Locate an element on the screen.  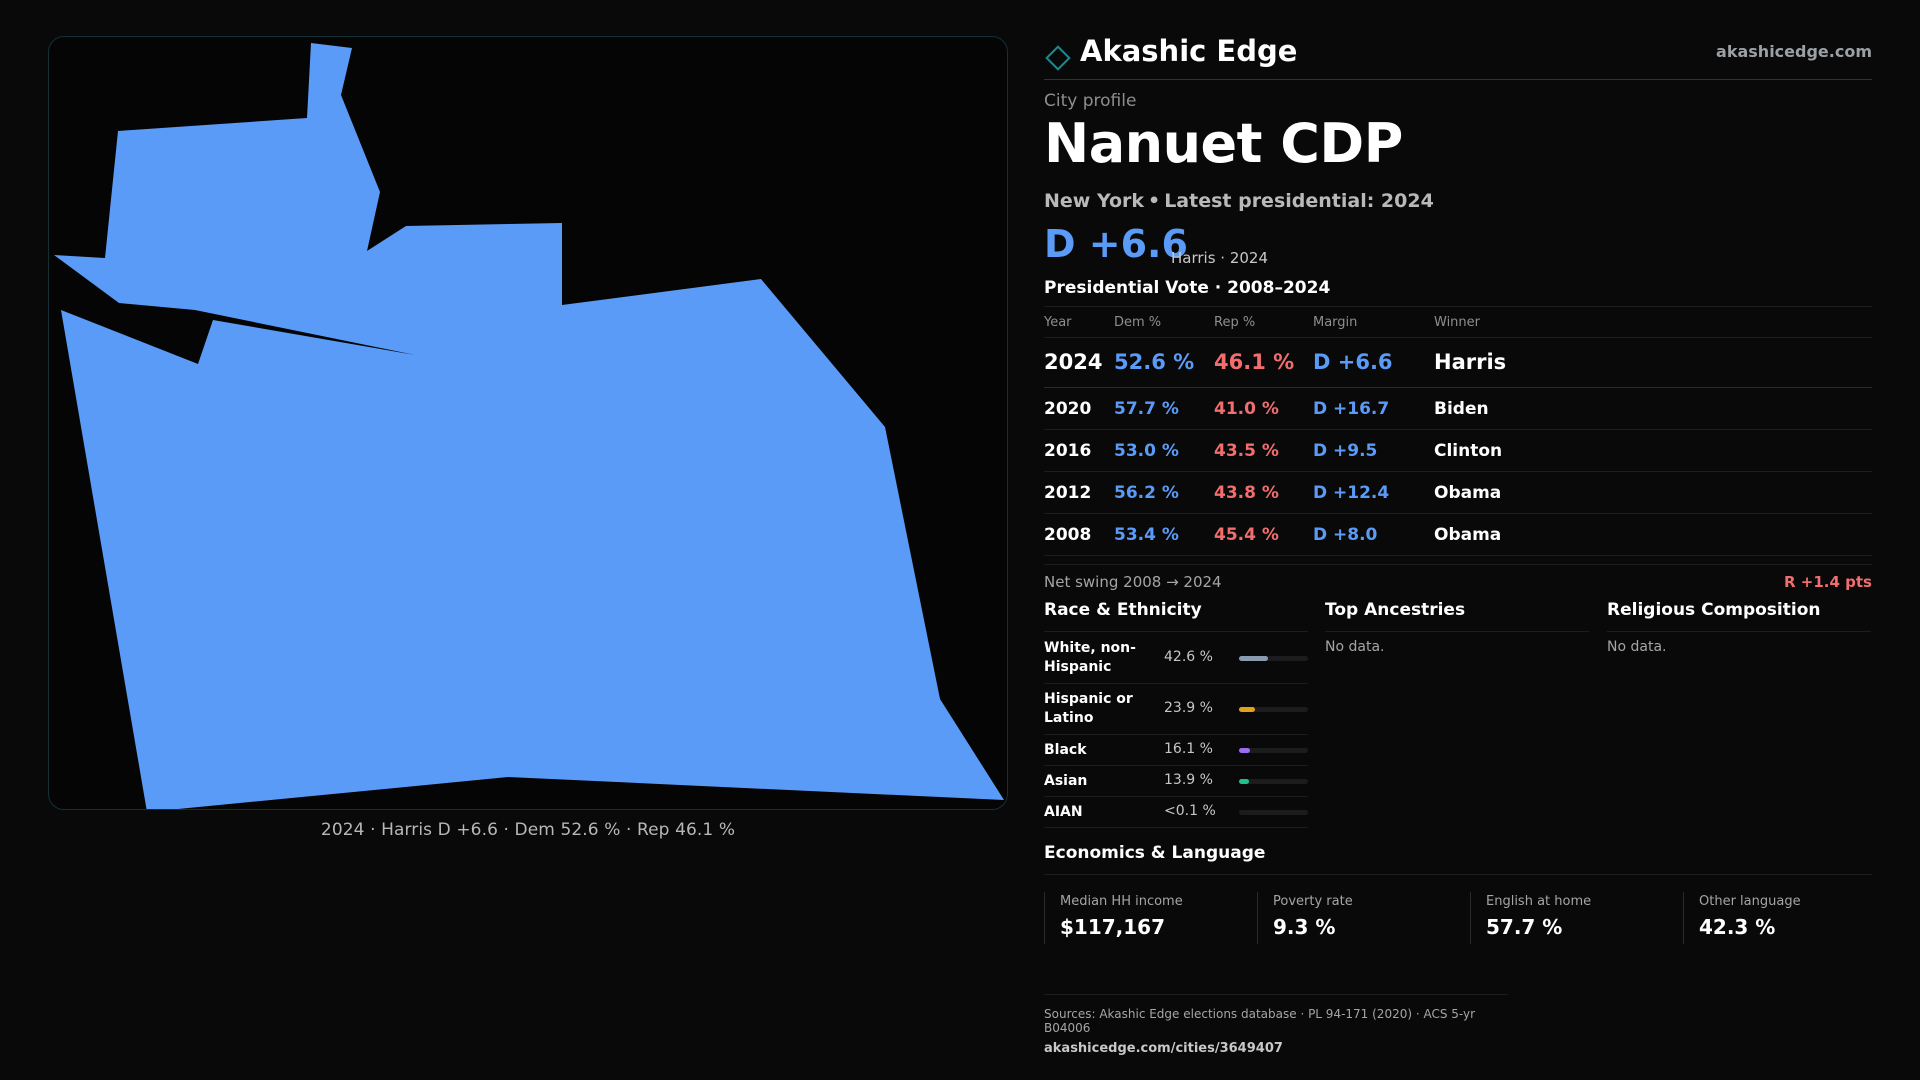
net-swing-row: Net swing 2008 → 2024 R +1.4 pts is located at coordinates (1458, 579).